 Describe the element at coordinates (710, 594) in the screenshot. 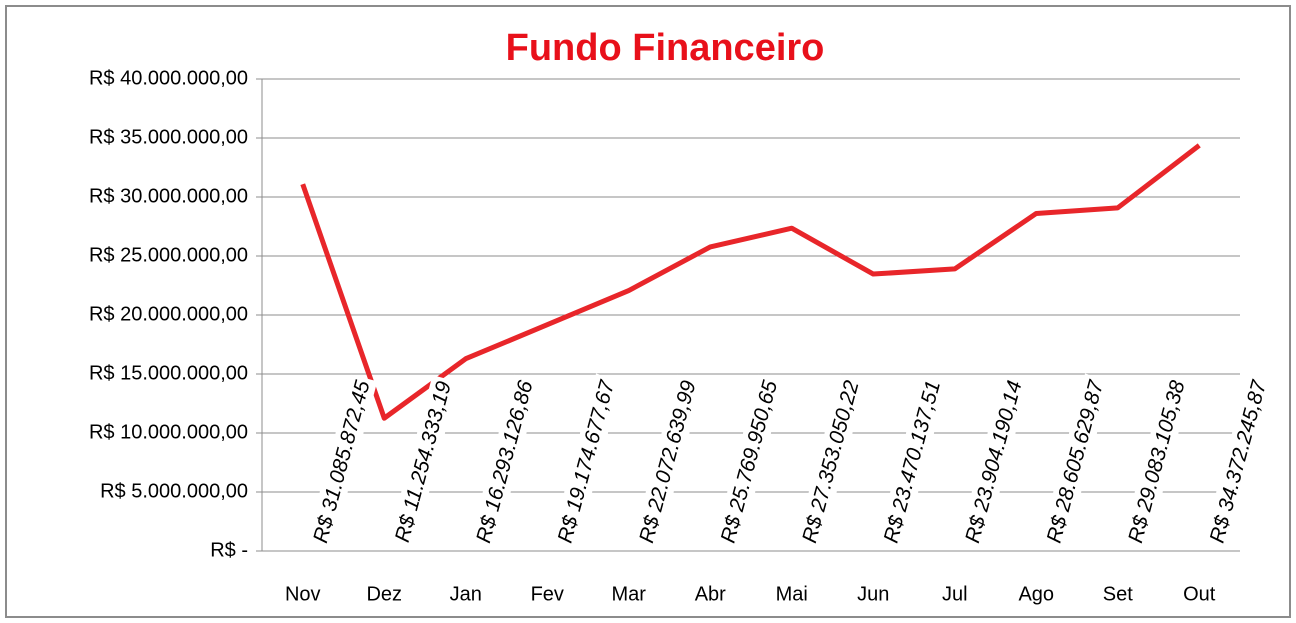

I see `x-tick-label: Abr` at that location.